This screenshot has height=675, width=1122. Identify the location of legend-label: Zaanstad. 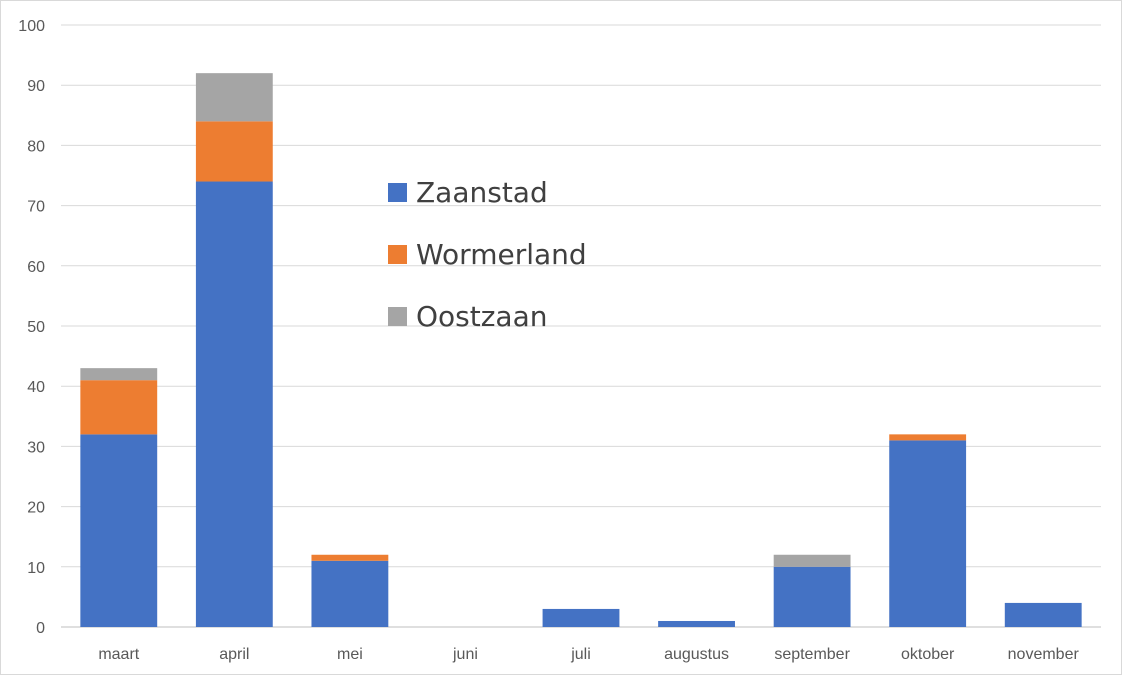
(482, 192).